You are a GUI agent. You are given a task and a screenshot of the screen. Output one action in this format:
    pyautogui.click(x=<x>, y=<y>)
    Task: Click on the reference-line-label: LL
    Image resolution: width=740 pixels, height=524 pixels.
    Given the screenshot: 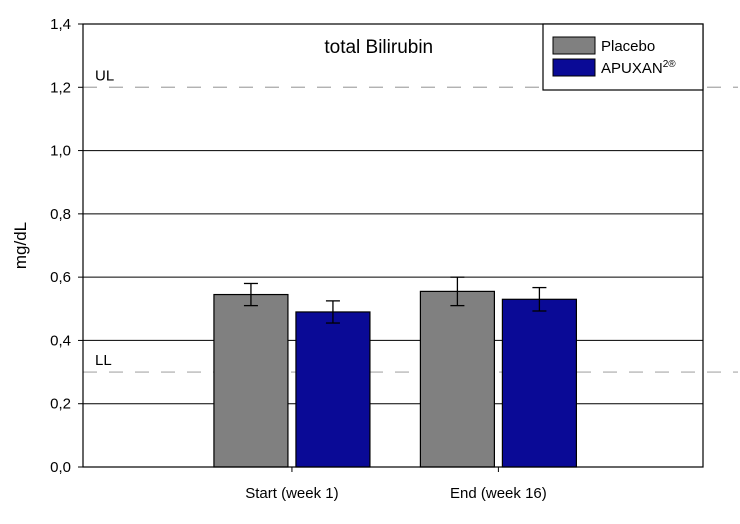 What is the action you would take?
    pyautogui.click(x=103, y=360)
    